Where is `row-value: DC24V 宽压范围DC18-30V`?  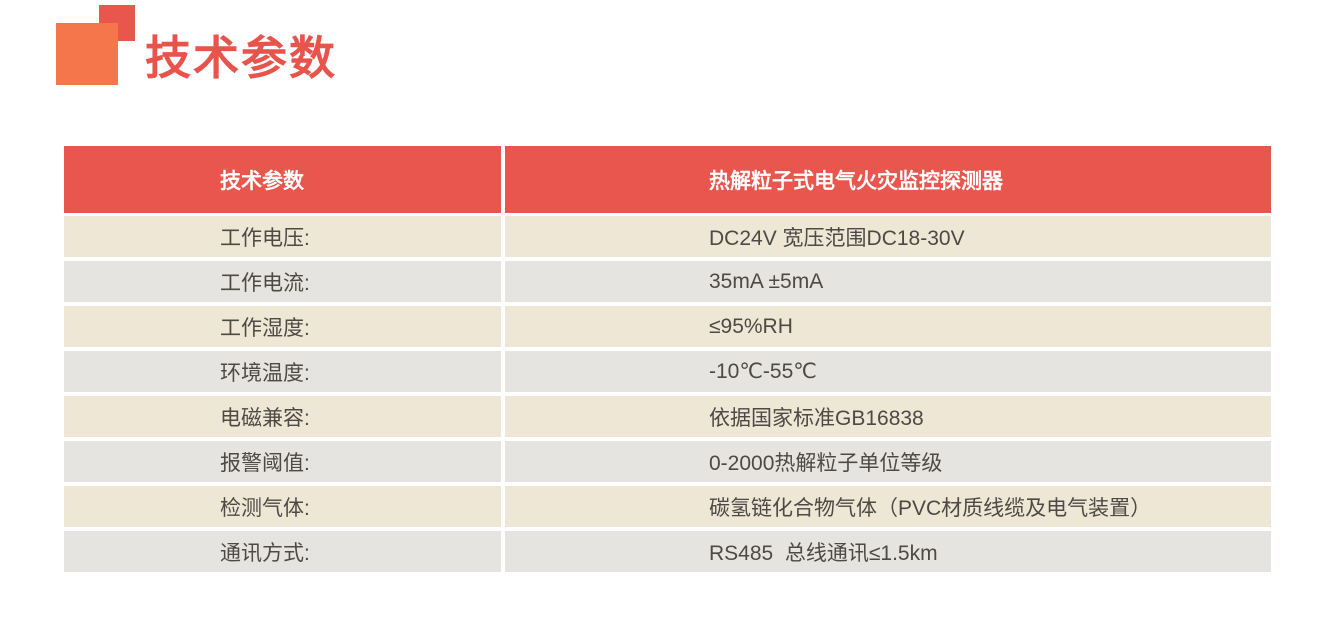 row-value: DC24V 宽压范围DC18-30V is located at coordinates (888, 236).